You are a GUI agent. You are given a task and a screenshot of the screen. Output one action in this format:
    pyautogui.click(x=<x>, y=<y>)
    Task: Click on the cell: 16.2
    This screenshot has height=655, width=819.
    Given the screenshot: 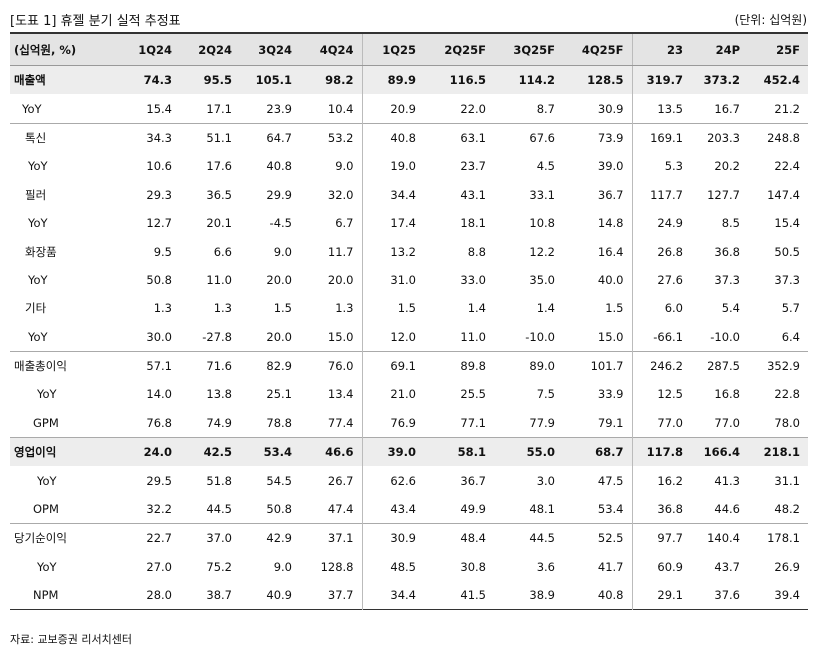 What is the action you would take?
    pyautogui.click(x=670, y=480)
    